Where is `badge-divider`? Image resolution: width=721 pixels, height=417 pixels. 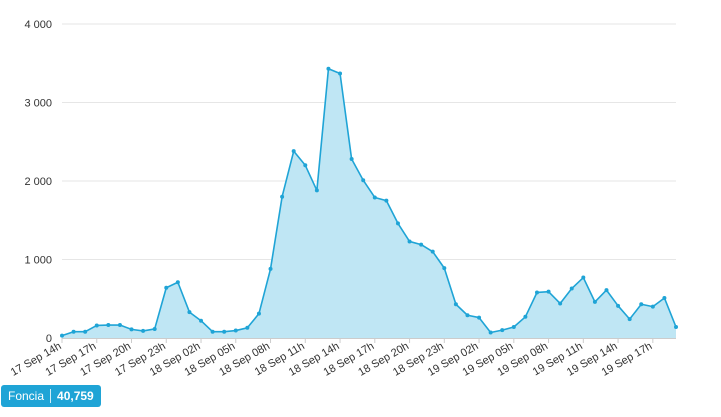 badge-divider is located at coordinates (51, 396).